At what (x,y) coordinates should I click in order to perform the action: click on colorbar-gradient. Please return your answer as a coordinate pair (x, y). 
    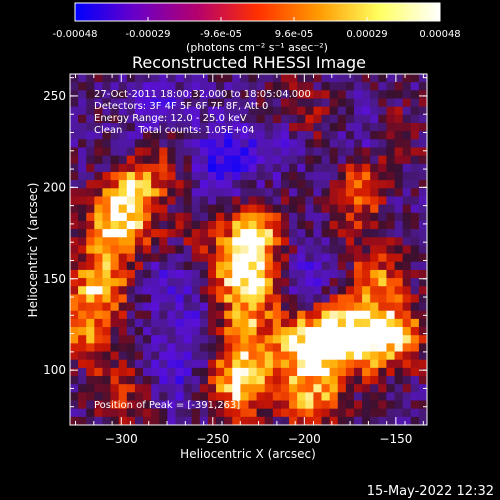
    Looking at the image, I should click on (257, 12).